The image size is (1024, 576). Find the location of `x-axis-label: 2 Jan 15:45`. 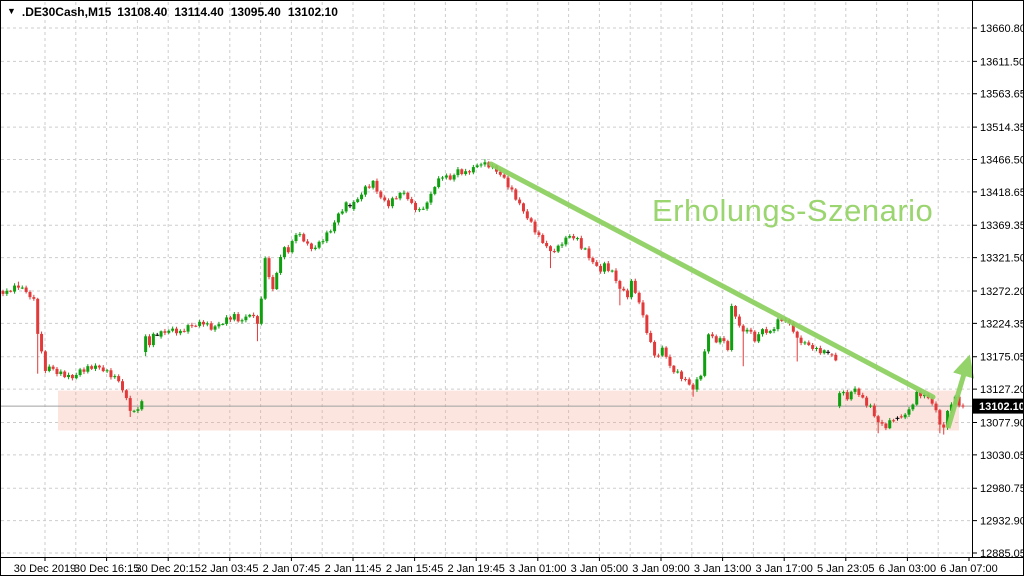

x-axis-label: 2 Jan 15:45 is located at coordinates (415, 569).